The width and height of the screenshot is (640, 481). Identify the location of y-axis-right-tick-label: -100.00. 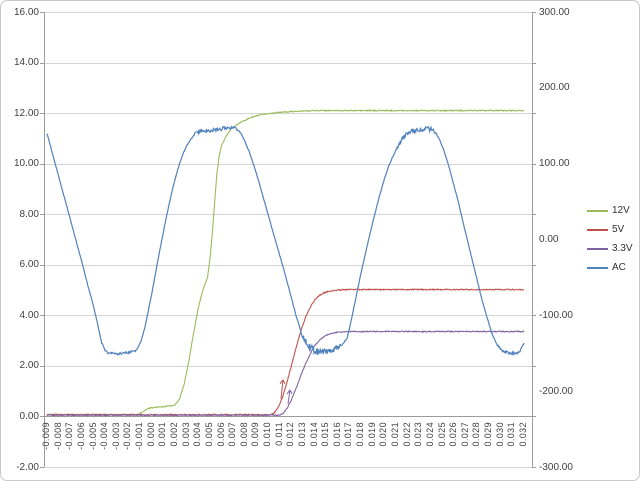
(556, 315).